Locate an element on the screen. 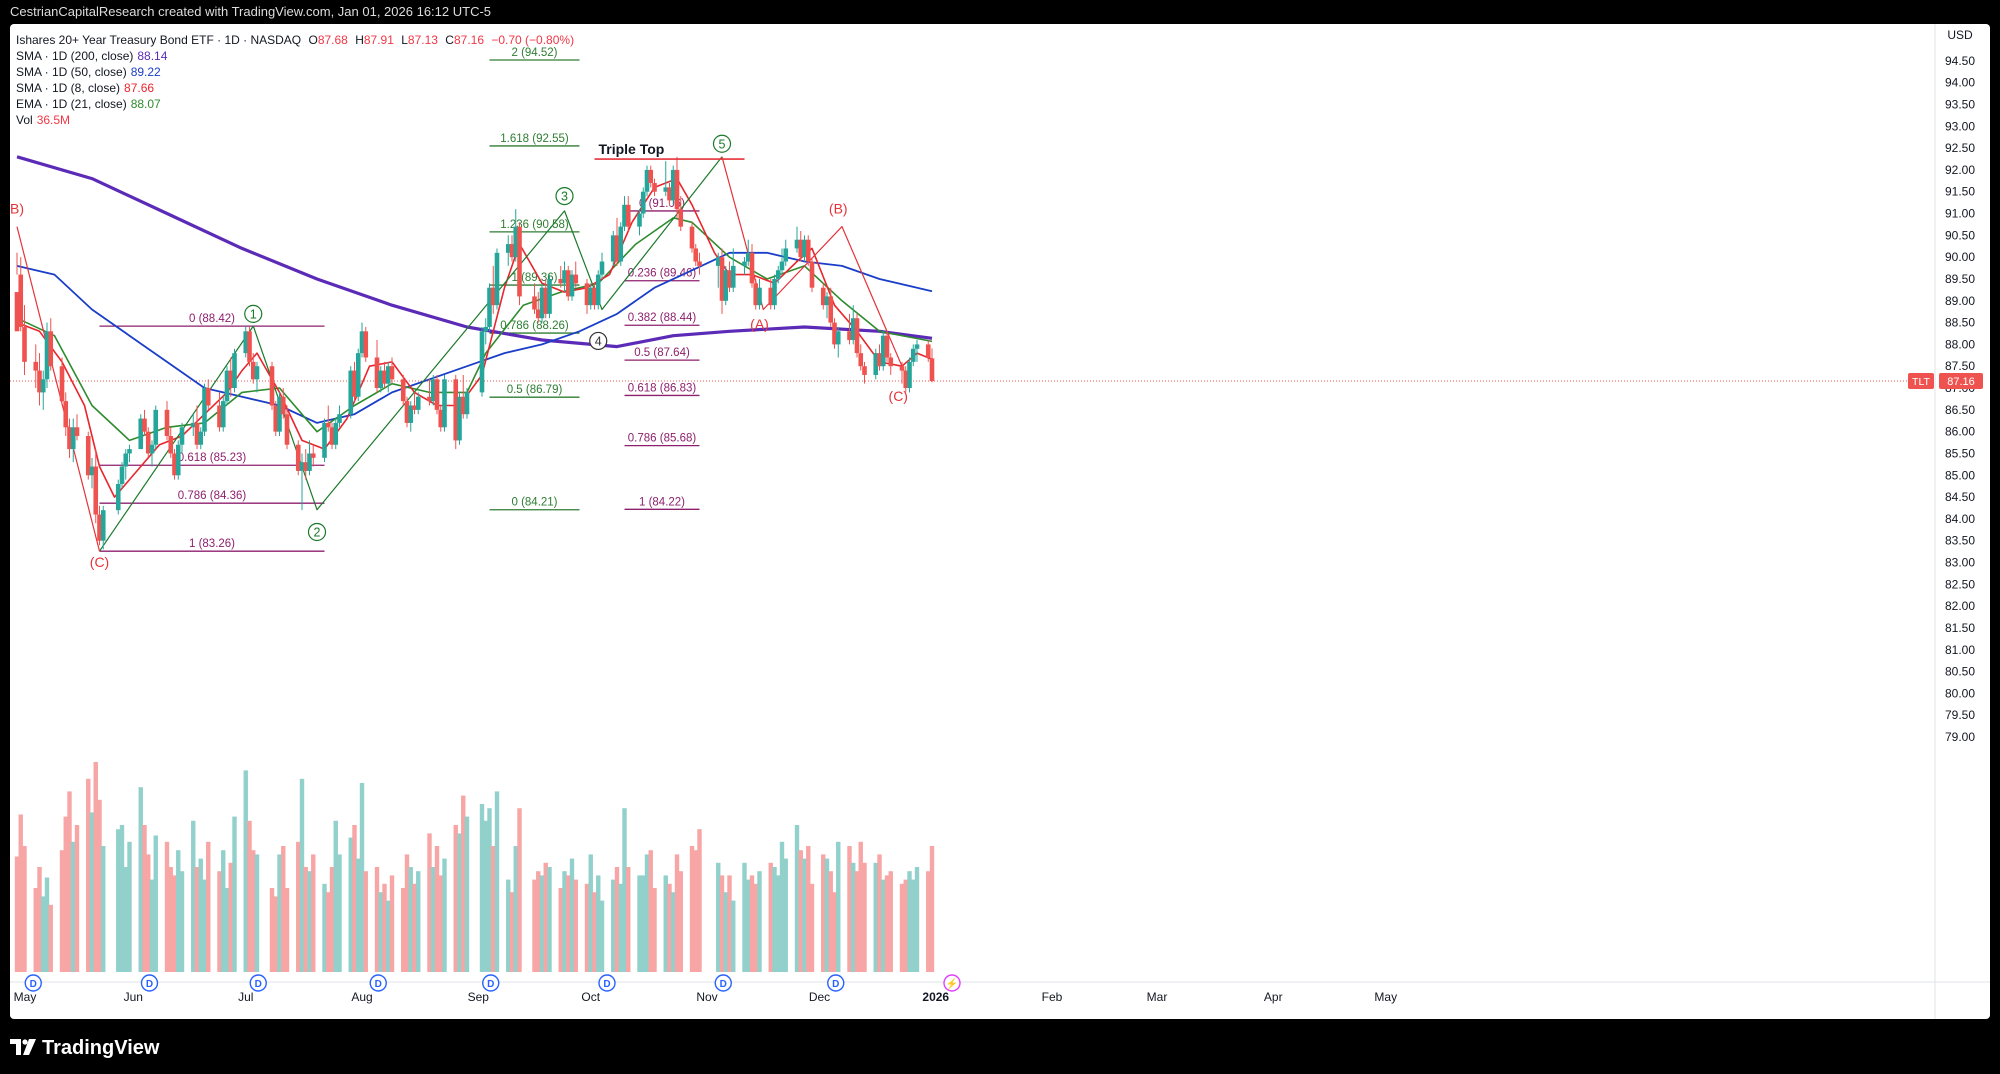 The width and height of the screenshot is (2000, 1074). x-tick-label: Sep is located at coordinates (479, 997).